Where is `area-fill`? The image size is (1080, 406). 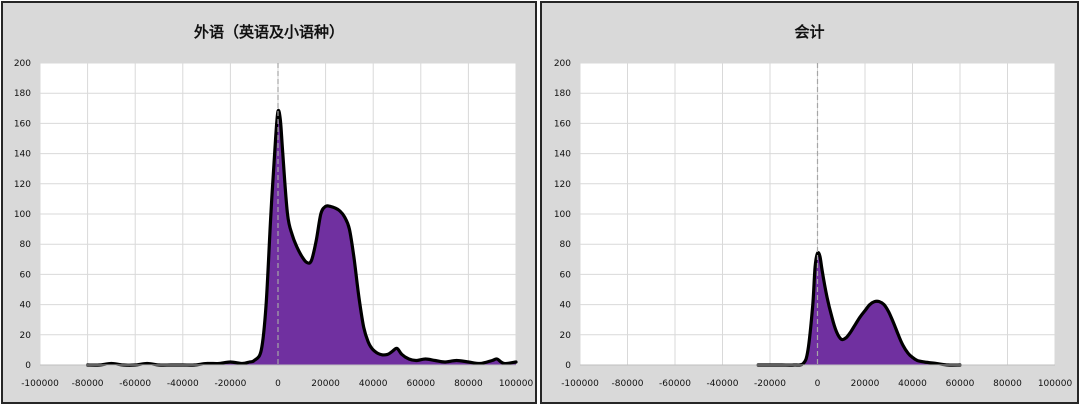
area-fill is located at coordinates (859, 309).